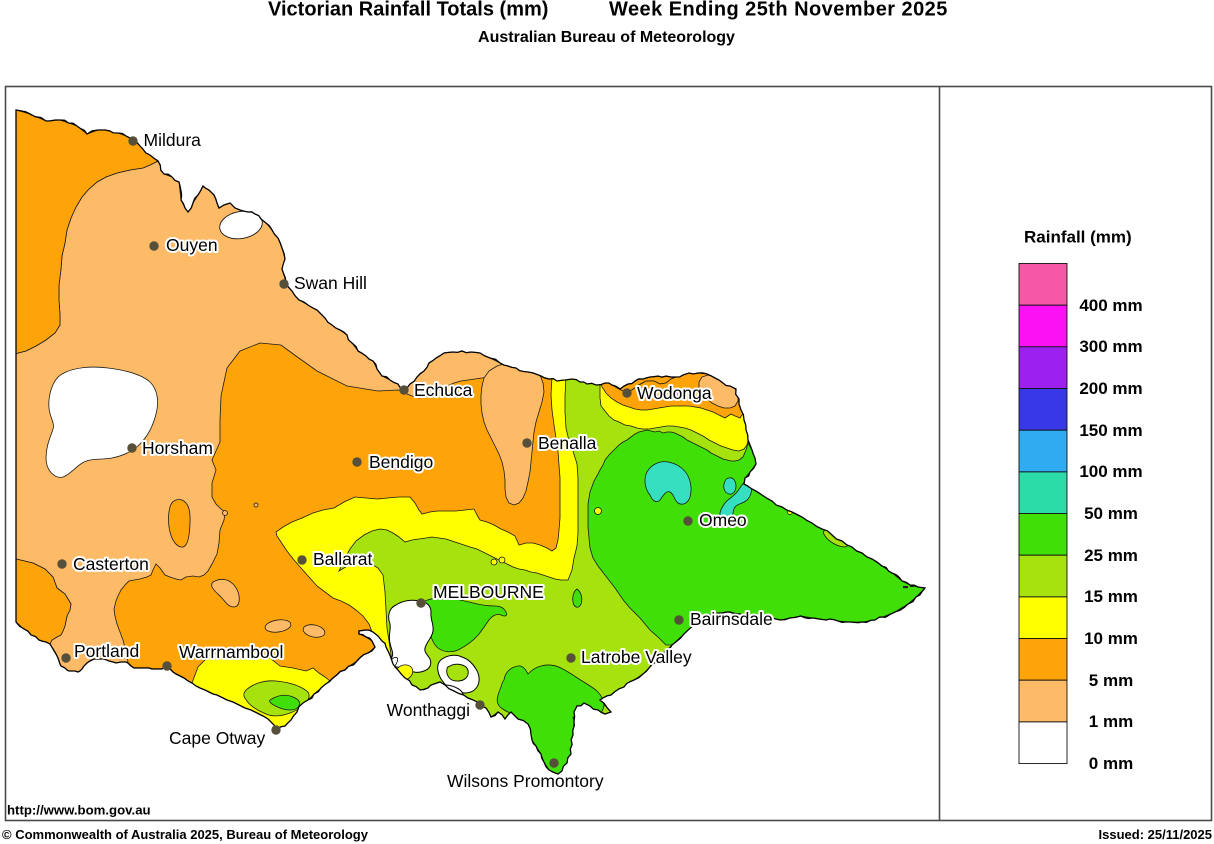  Describe the element at coordinates (192, 245) in the screenshot. I see `svg-text: Ouyen` at that location.